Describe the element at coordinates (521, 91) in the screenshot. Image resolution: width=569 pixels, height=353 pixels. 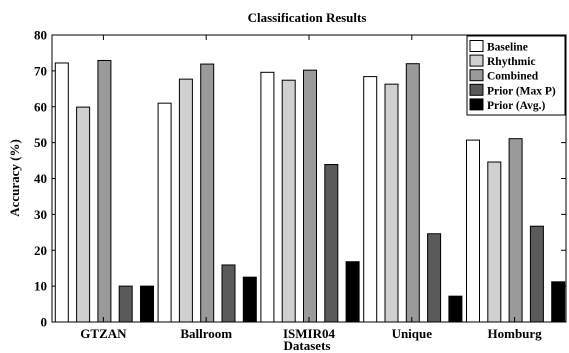
I see `legend-label: Prior (Max P)` at that location.